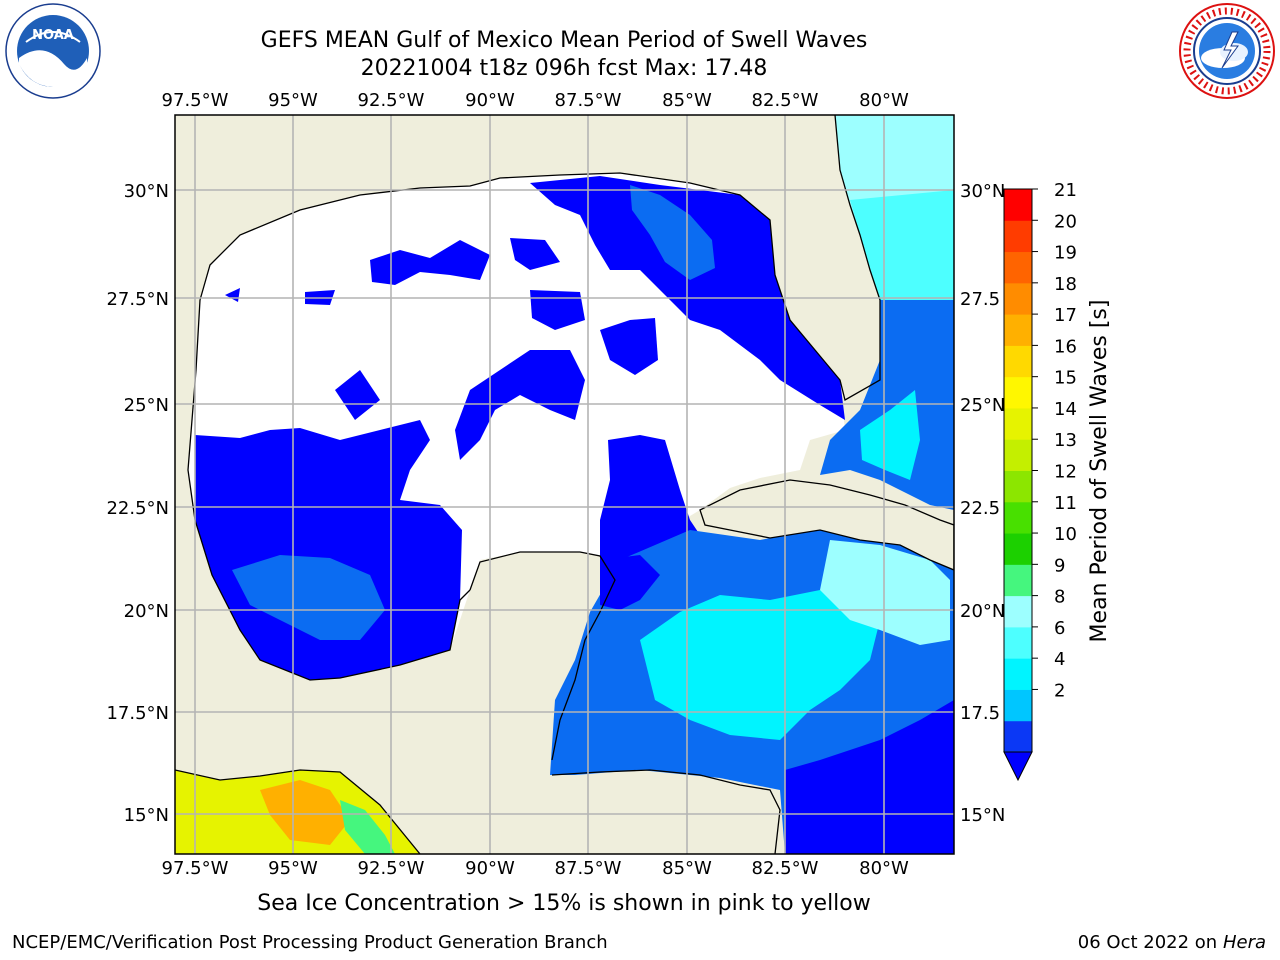 The image size is (1280, 960). What do you see at coordinates (1040, 481) in the screenshot?
I see `colorbar: 21 20 19 18 17 16 15 14 13 12 11 10 9 8 6 4 2` at bounding box center [1040, 481].